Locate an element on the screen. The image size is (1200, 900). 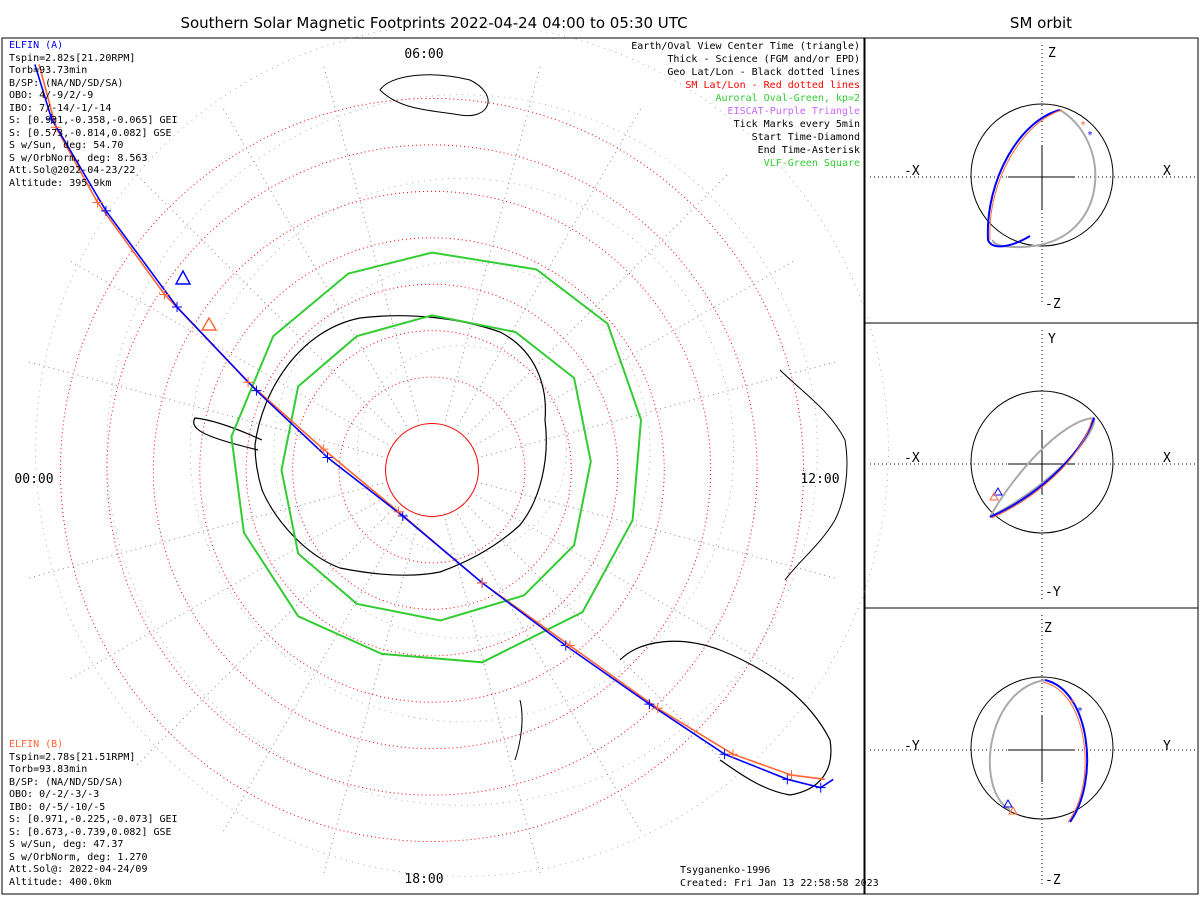
time-label-right: 12:00 is located at coordinates (819, 479).